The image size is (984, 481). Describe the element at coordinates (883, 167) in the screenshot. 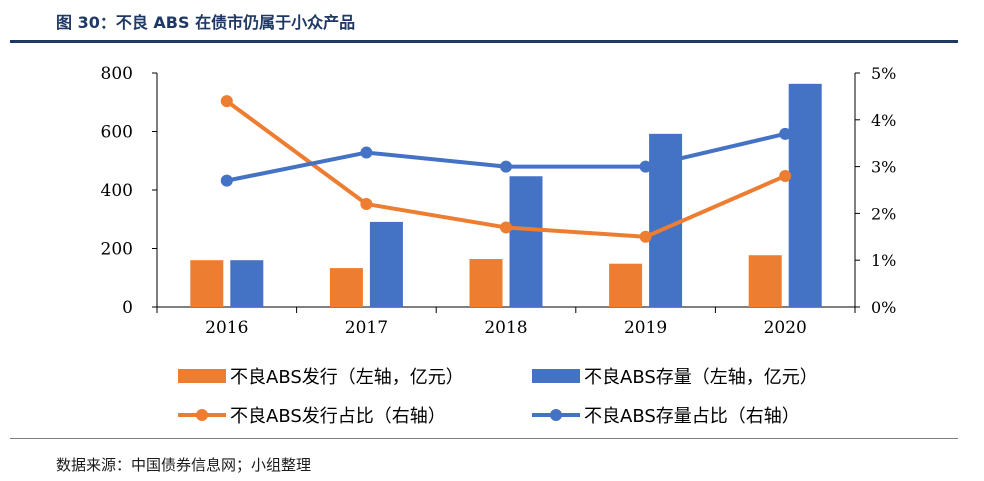

I see `right-axis-tick-label: 3%` at that location.